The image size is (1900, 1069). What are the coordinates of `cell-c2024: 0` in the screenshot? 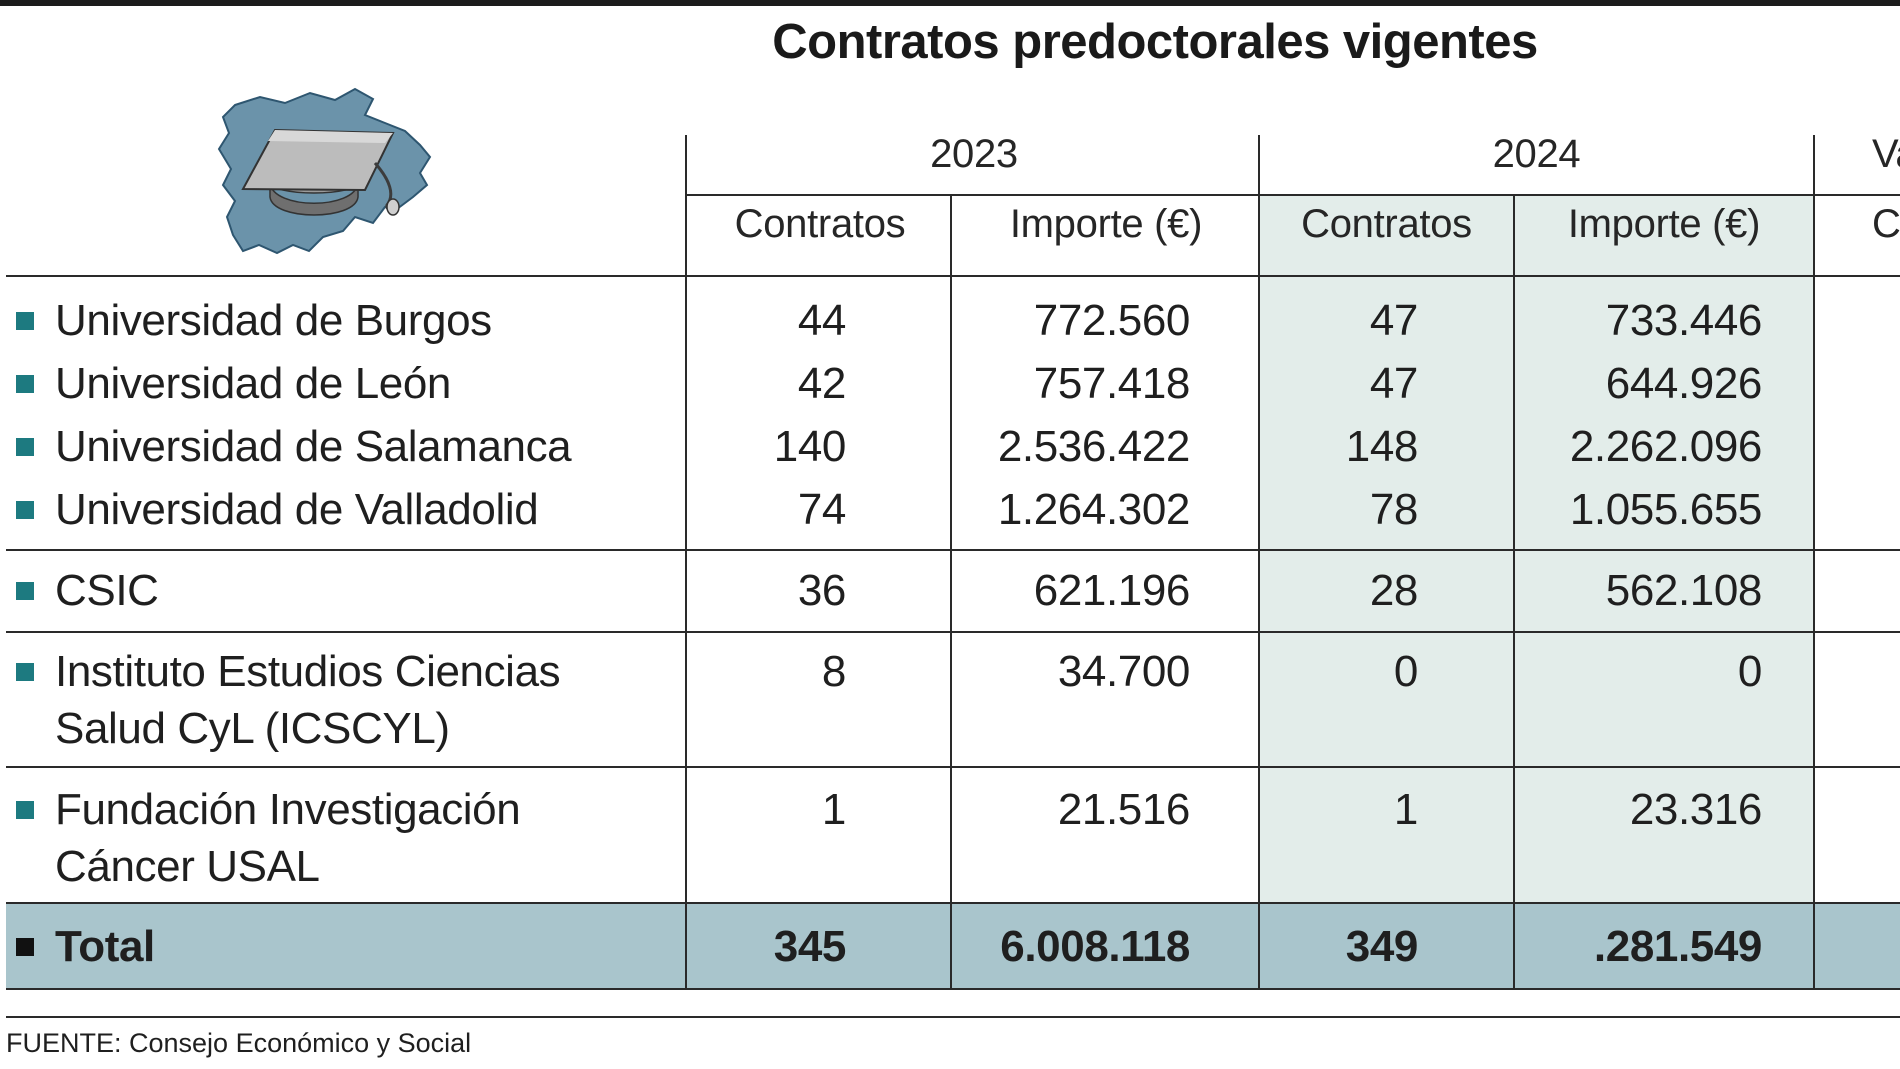 It's located at (1405, 671).